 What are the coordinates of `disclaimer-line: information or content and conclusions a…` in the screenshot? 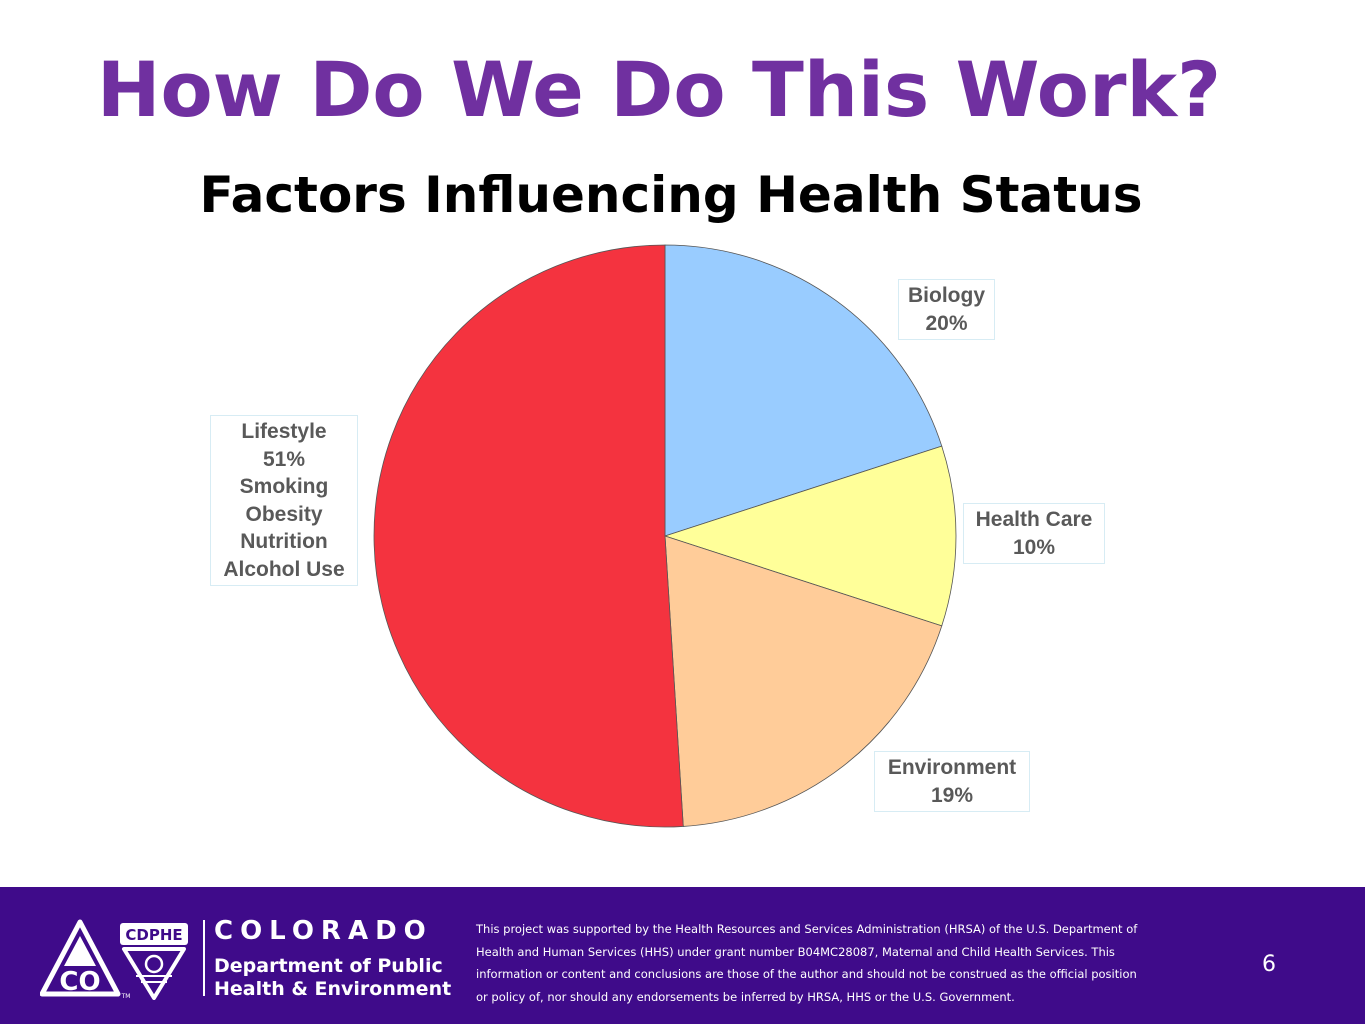 It's located at (806, 974).